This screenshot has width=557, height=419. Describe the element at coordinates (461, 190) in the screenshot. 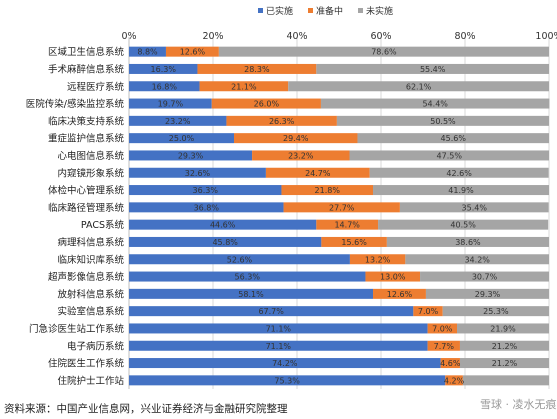

I see `value-label-2-8: 41.9%` at that location.